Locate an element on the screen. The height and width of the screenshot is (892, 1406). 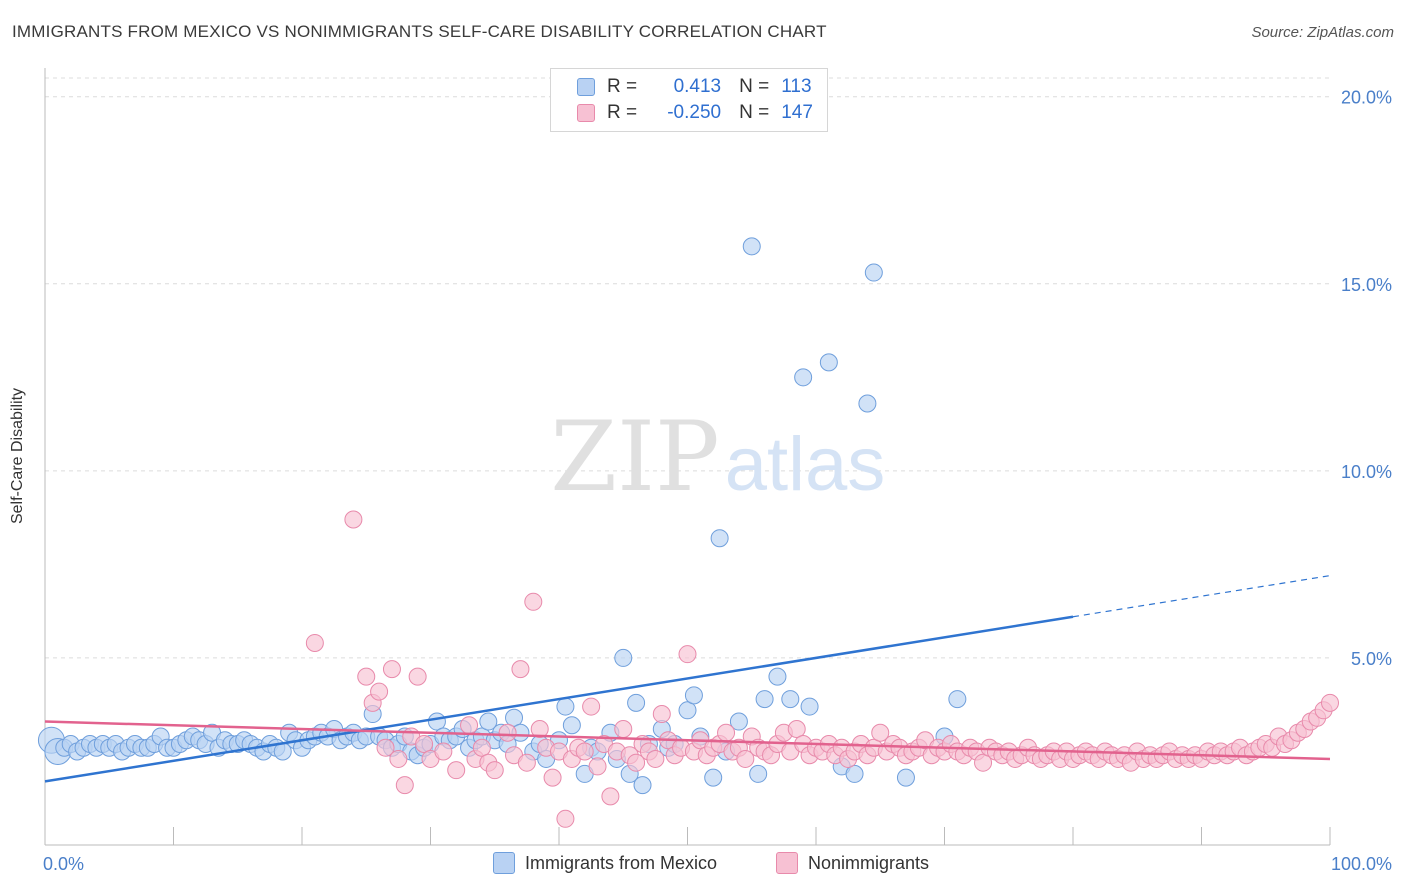
legend-r-value: -0.250 is located at coordinates (694, 112).